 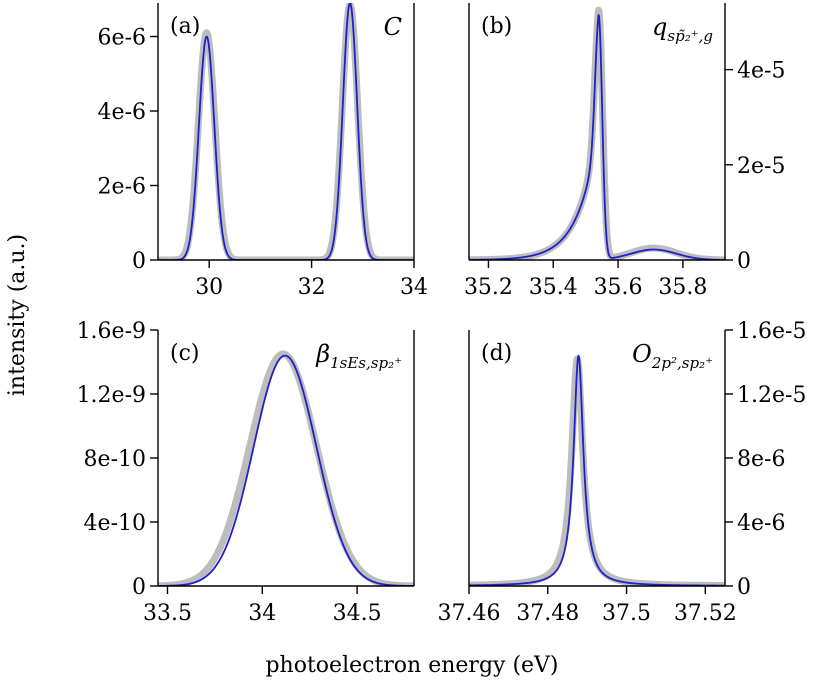 What do you see at coordinates (771, 395) in the screenshot?
I see `y-tick-label: 1.2e-5` at bounding box center [771, 395].